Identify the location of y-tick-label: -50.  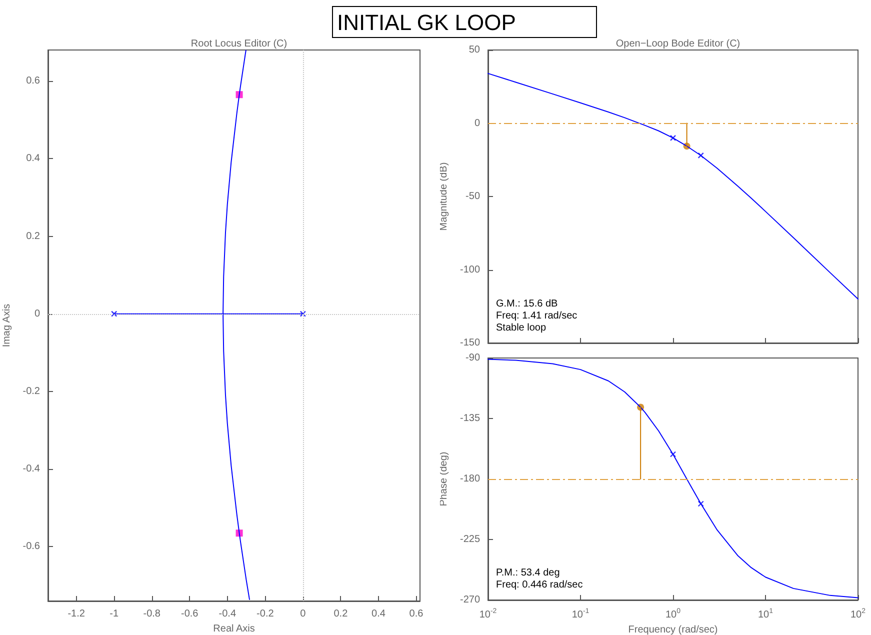
(473, 196).